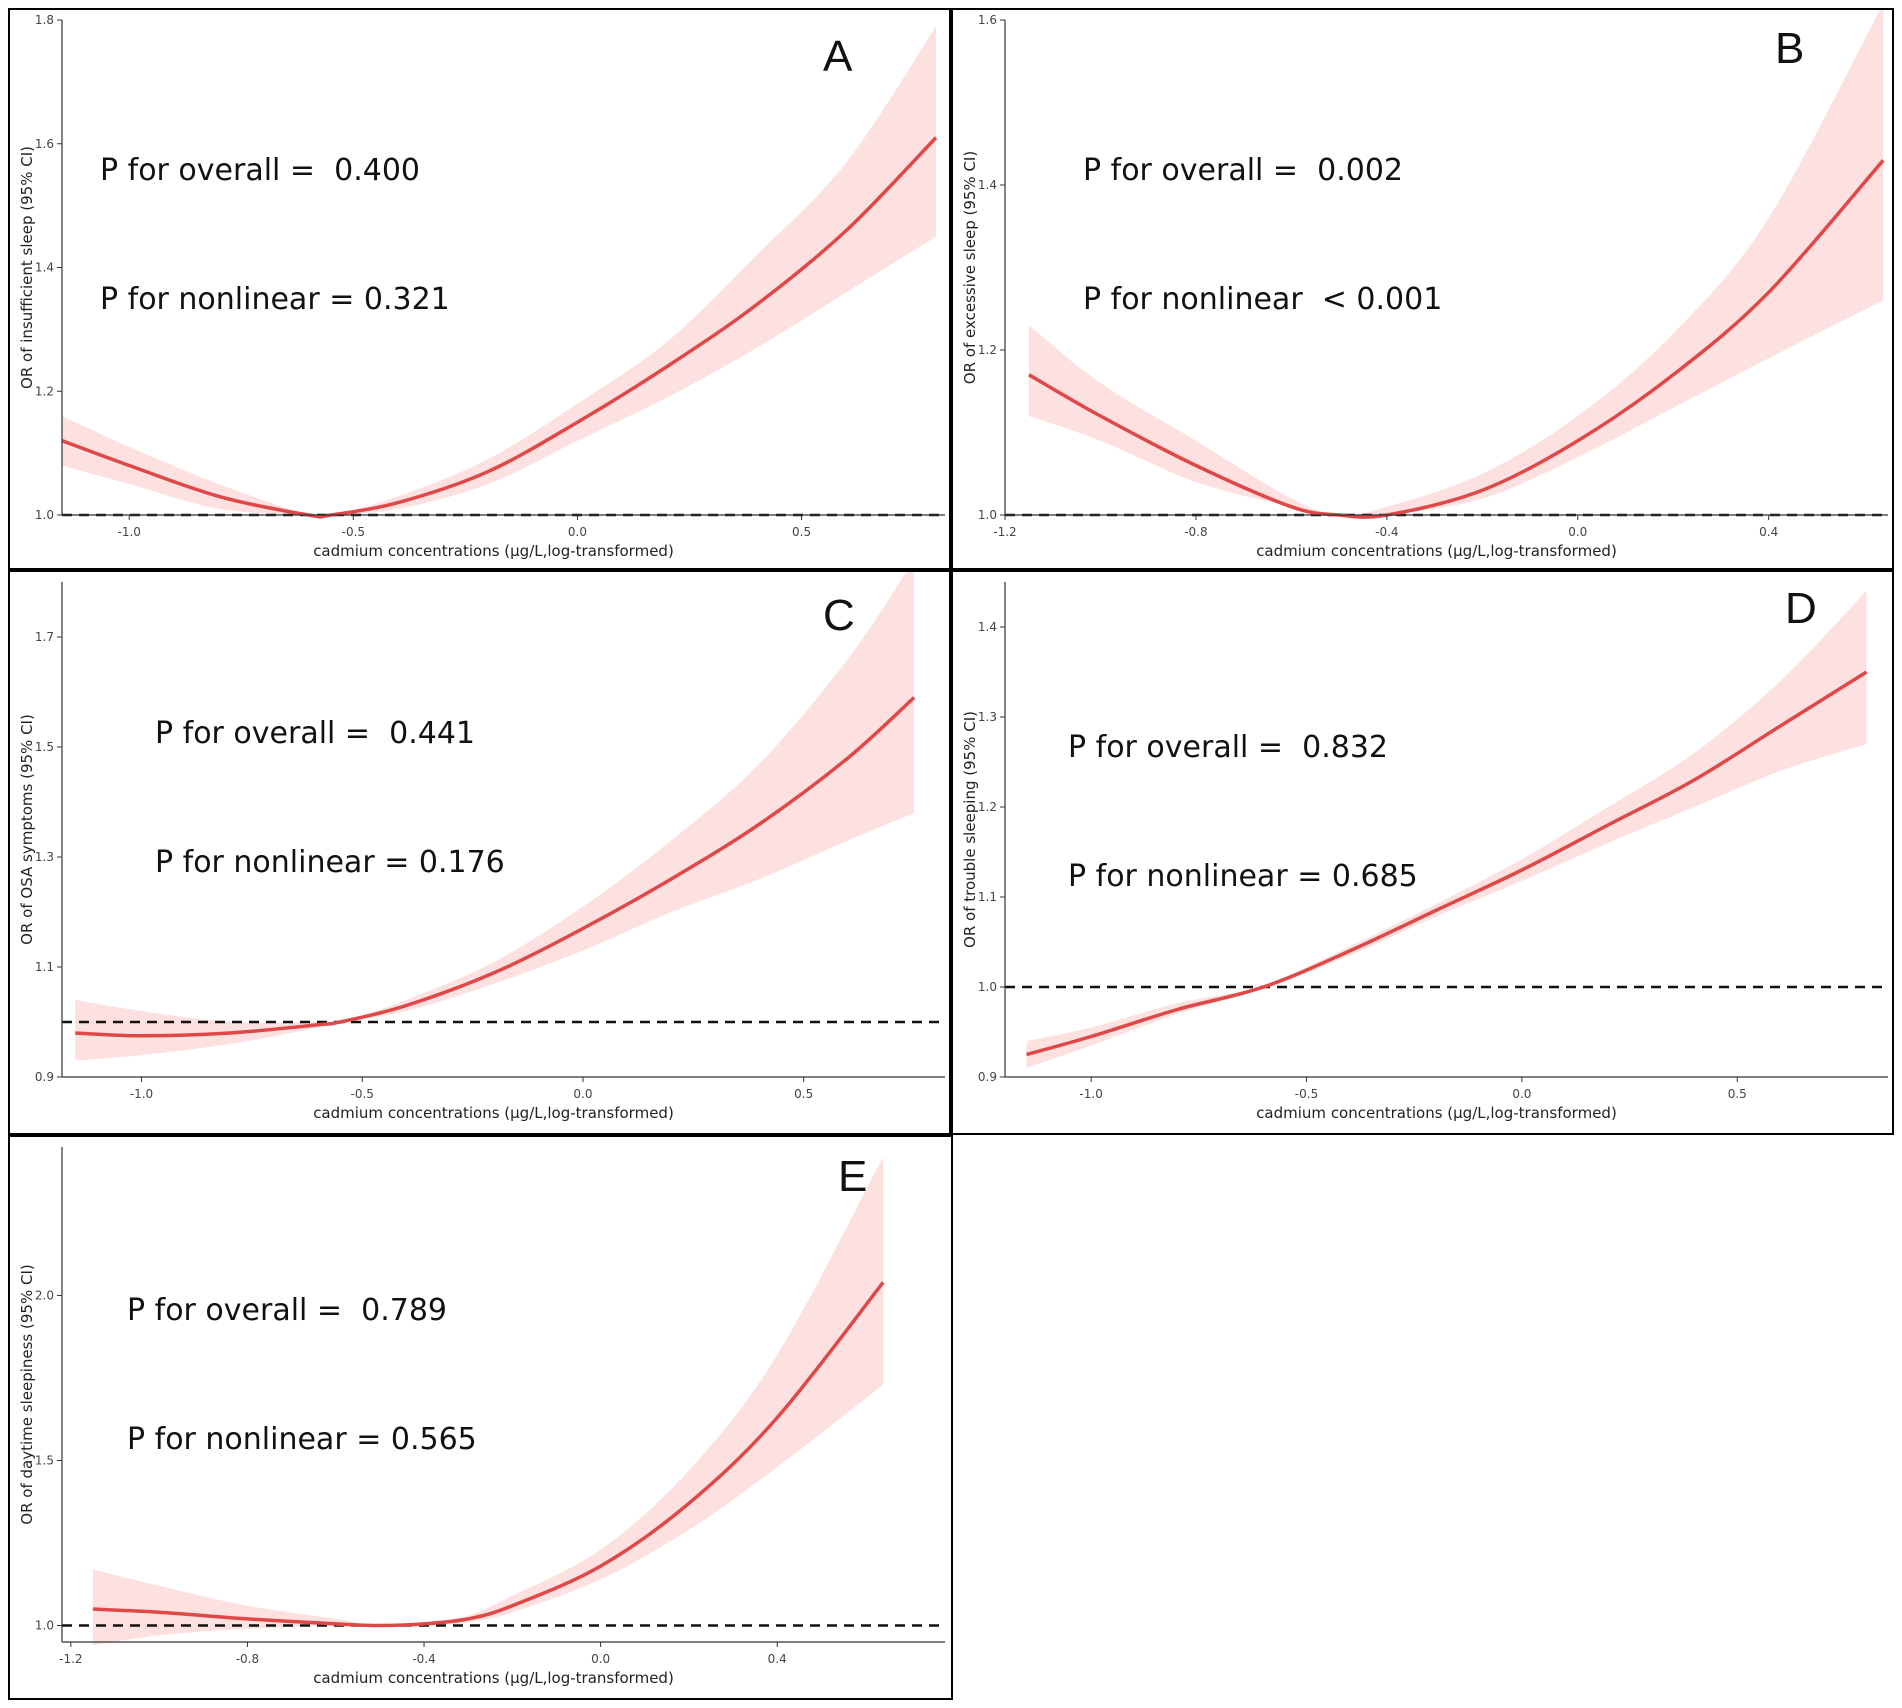  Describe the element at coordinates (838, 56) in the screenshot. I see `panel-letter-a: A` at that location.